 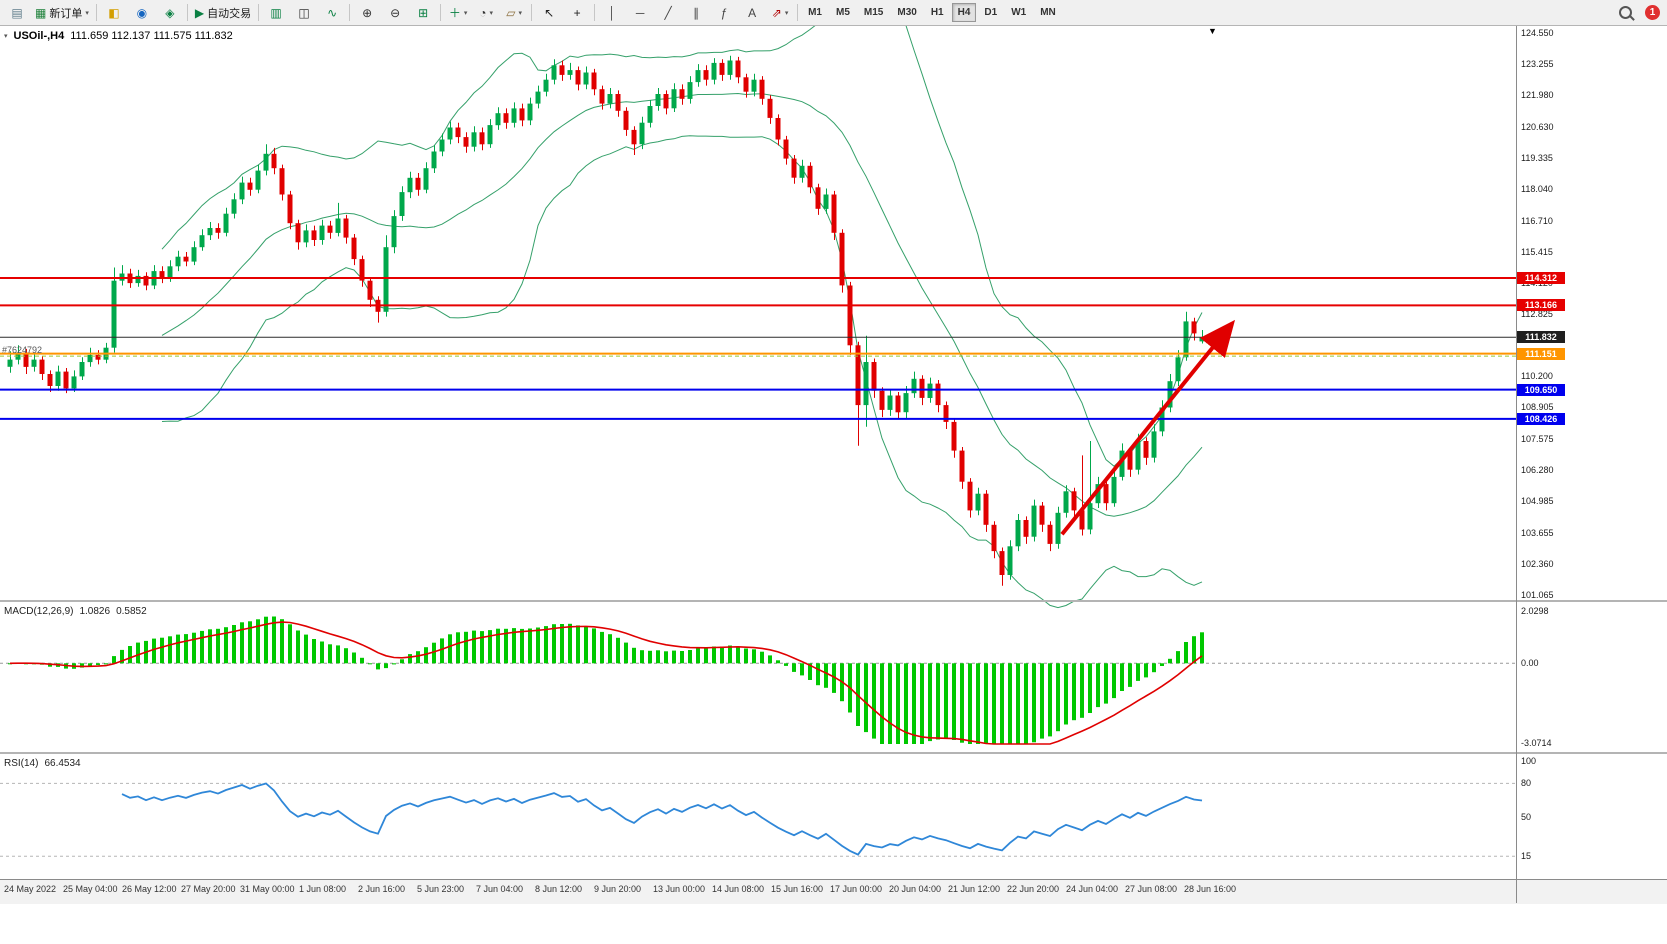 I want to click on fibonacci-icon: ƒ, so click(x=724, y=12).